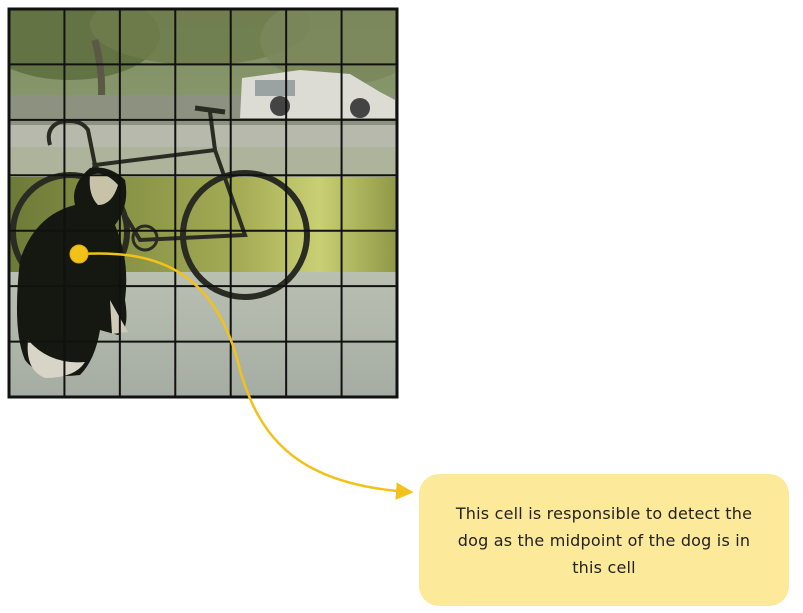 This screenshot has height=613, width=803. What do you see at coordinates (79, 254) in the screenshot?
I see `midpoint-marker` at bounding box center [79, 254].